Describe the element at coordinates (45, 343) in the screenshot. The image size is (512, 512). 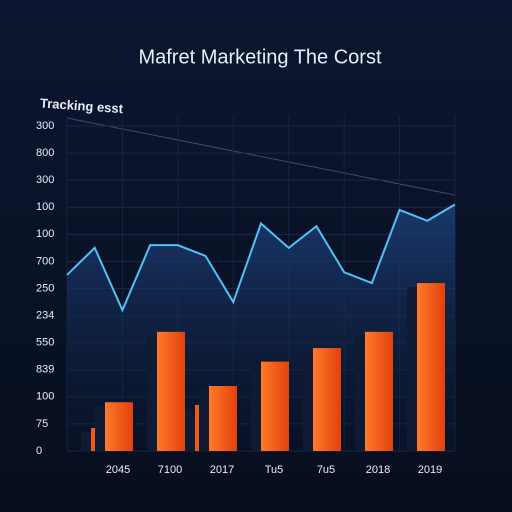
I see `y-tick-label: 550` at that location.